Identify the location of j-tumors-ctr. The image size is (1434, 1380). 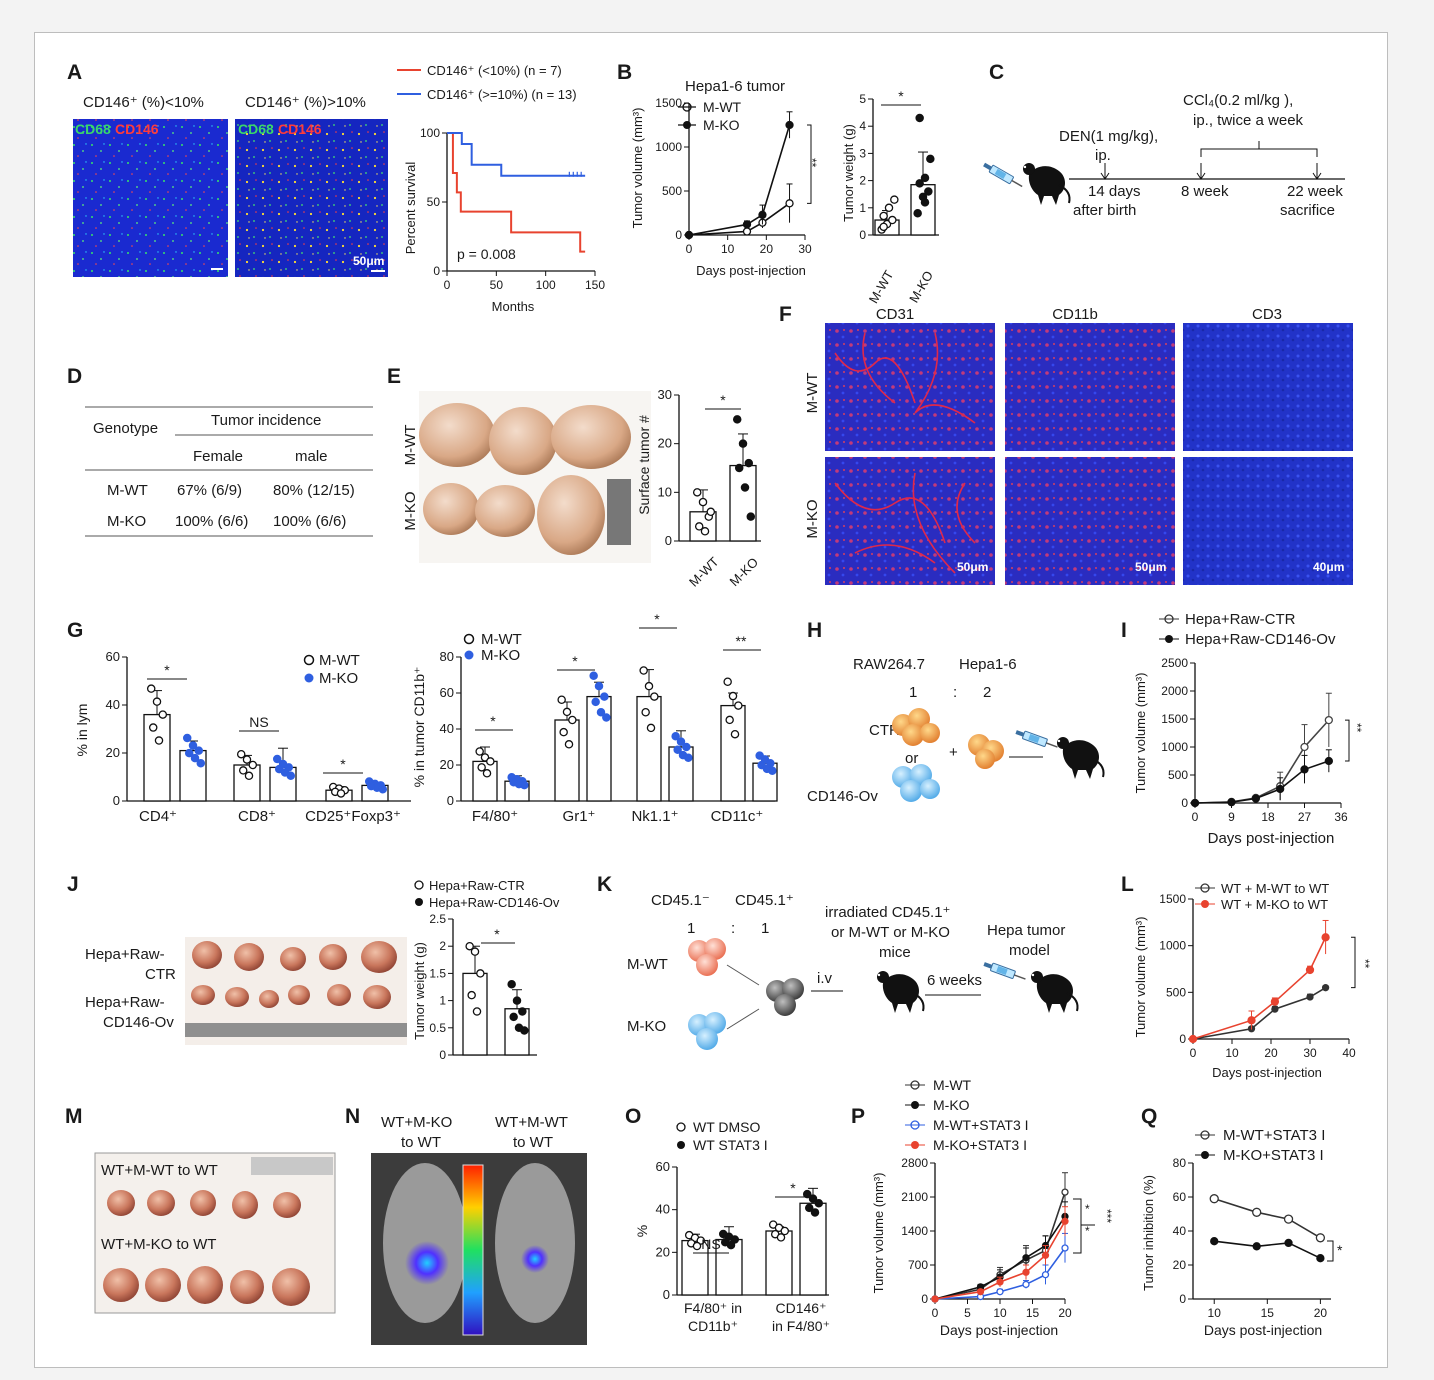
(294, 957).